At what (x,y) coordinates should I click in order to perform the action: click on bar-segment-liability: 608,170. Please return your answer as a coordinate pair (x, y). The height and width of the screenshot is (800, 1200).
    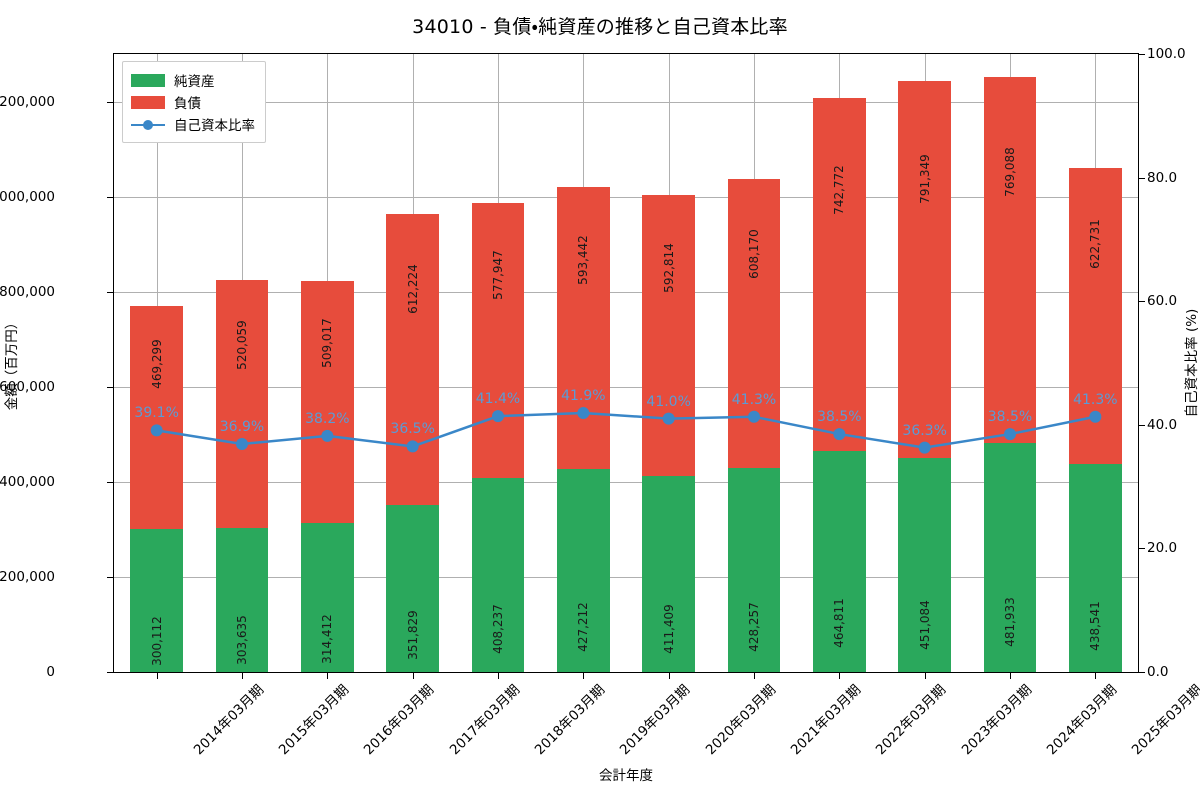
    Looking at the image, I should click on (754, 324).